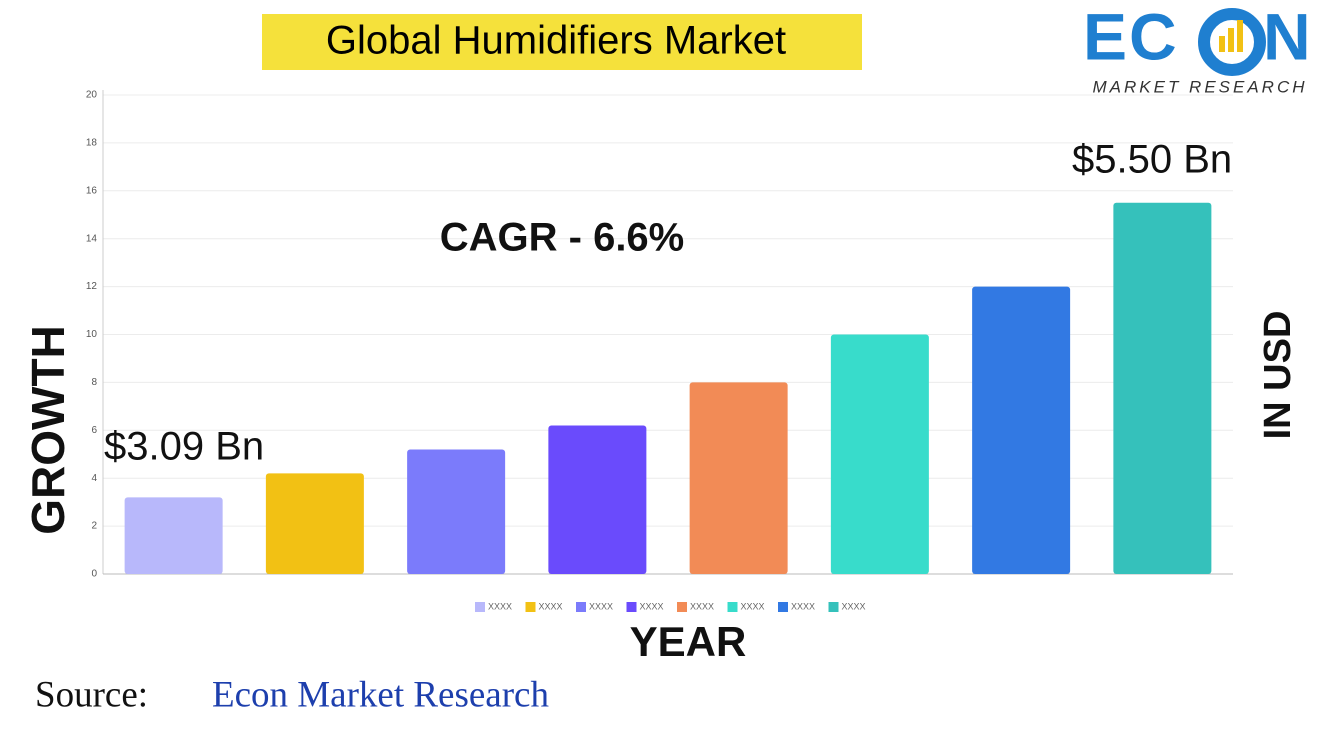 Image resolution: width=1341 pixels, height=731 pixels. Describe the element at coordinates (94, 430) in the screenshot. I see `y-tick-label: 6` at that location.